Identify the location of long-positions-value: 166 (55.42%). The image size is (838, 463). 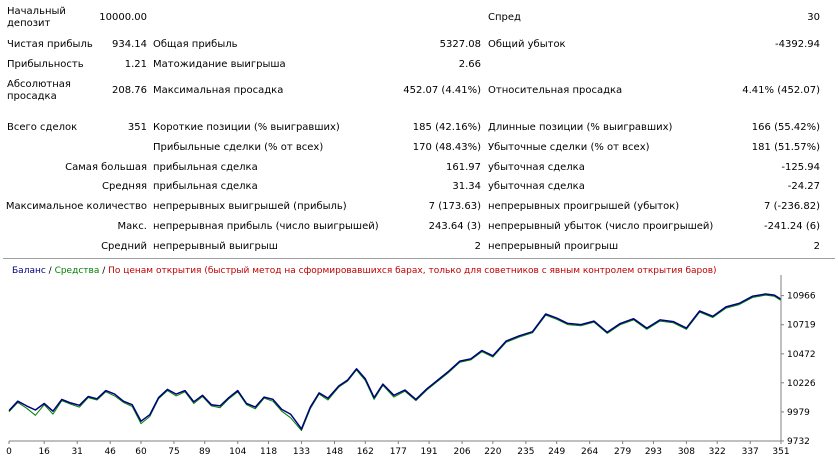
(785, 127).